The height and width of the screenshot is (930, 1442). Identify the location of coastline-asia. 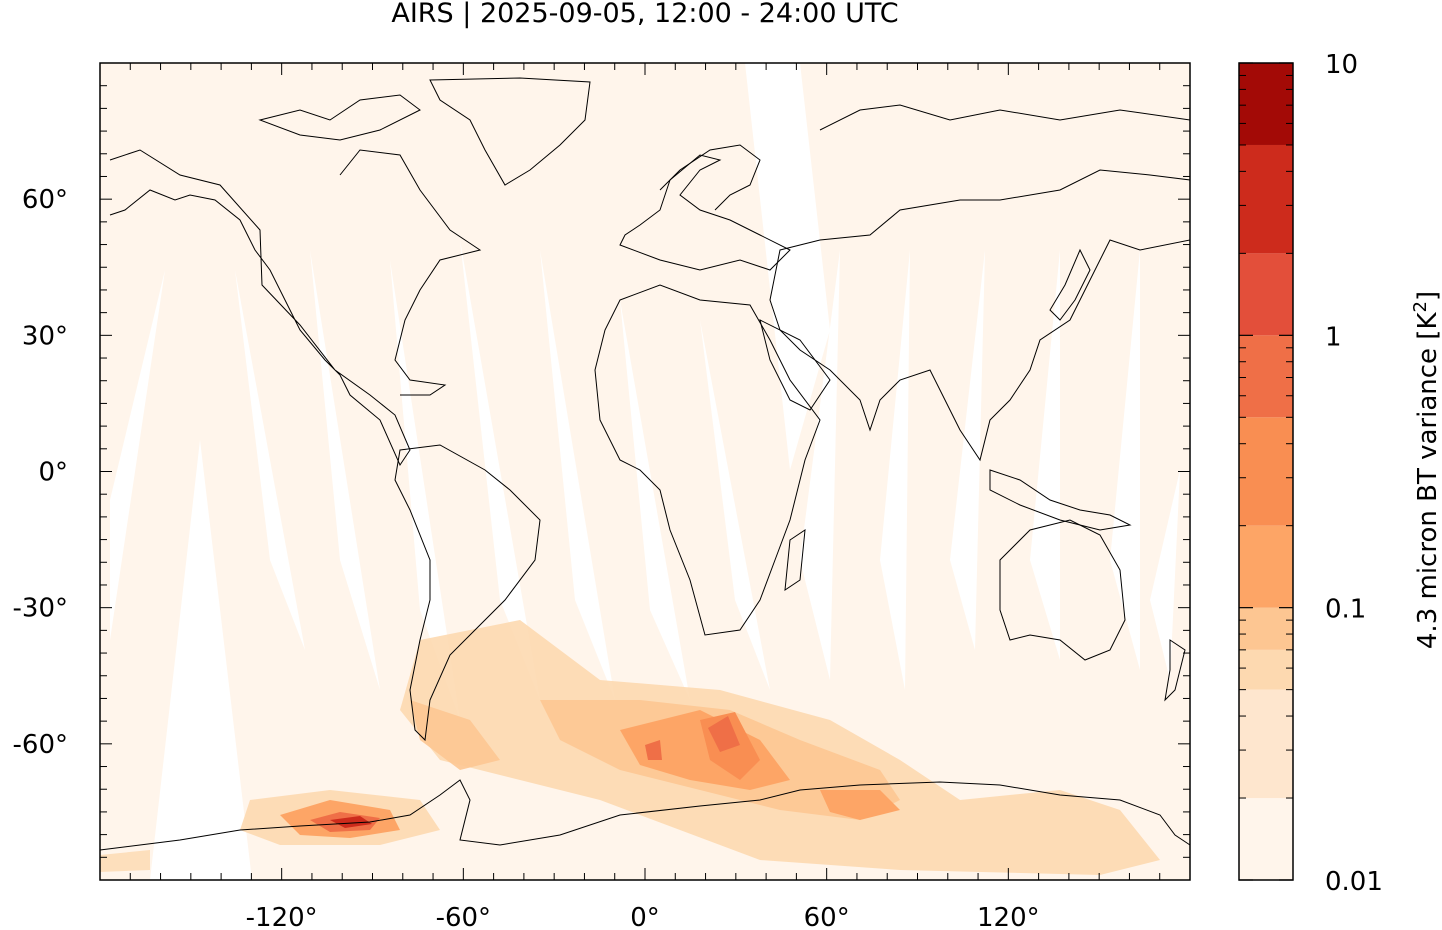
(980, 315).